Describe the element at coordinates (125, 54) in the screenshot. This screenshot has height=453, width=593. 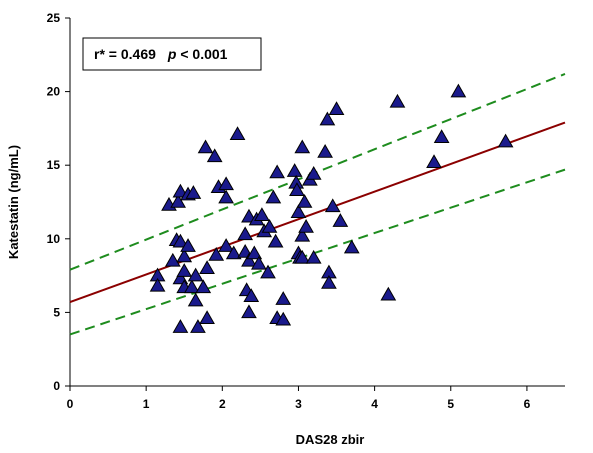
I see `r-value: r* = 0.469` at that location.